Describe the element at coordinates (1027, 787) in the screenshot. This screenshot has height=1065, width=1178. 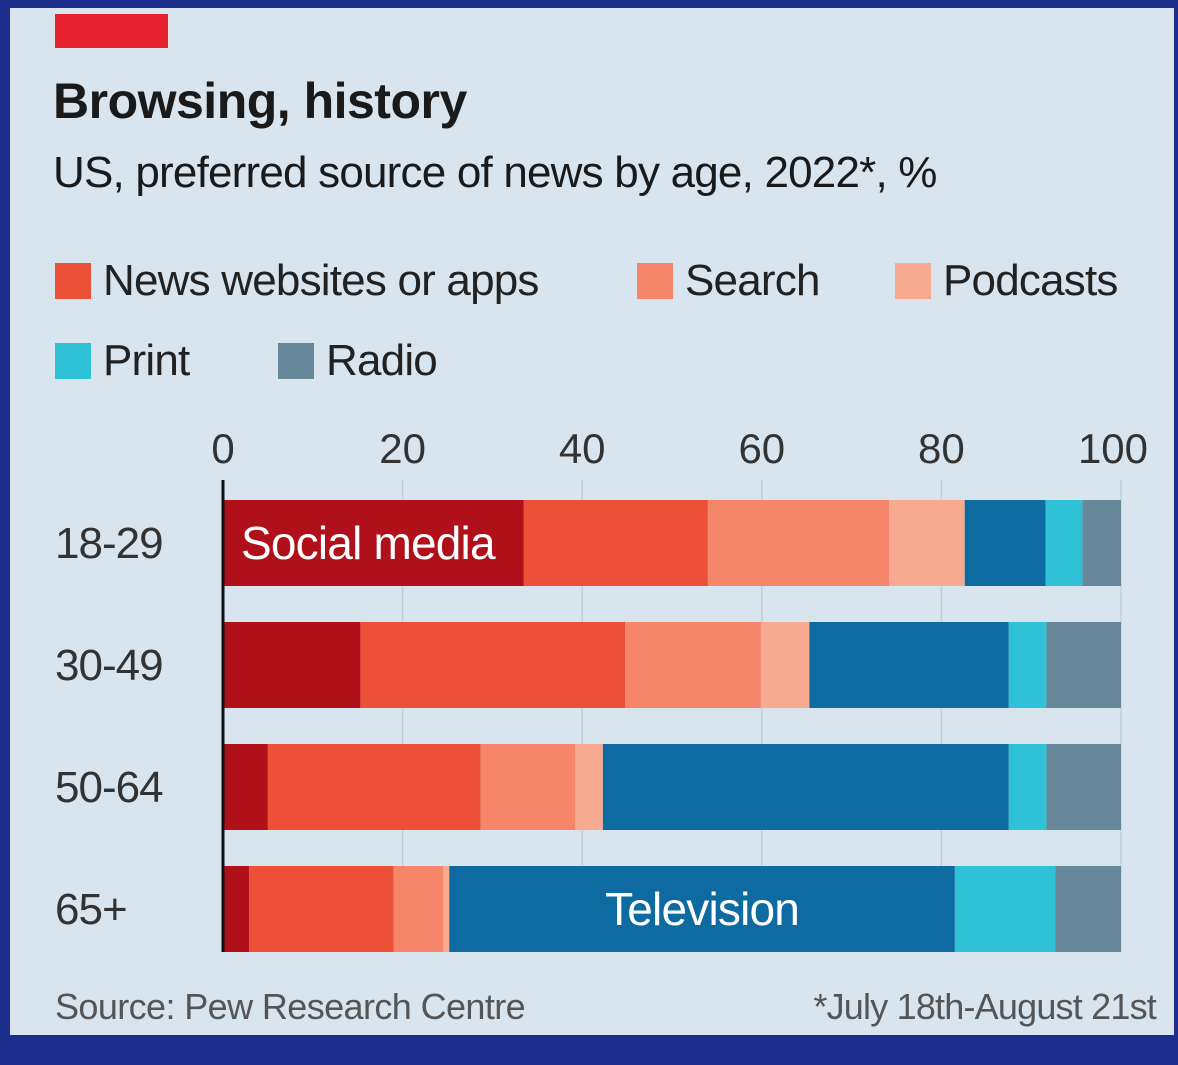
I see `bar-50-64-print` at that location.